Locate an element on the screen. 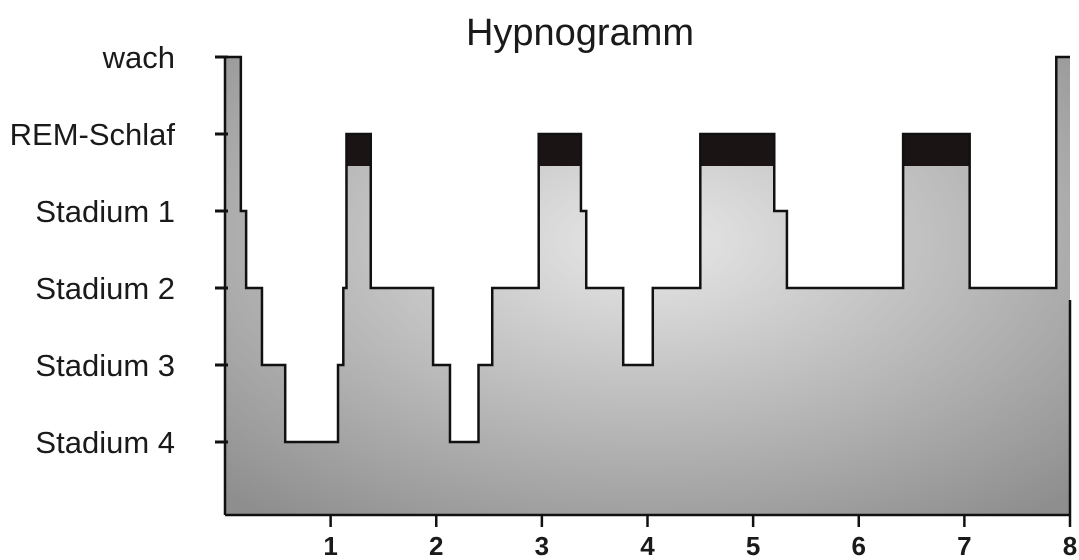  x-tick-label: 7 is located at coordinates (964, 545).